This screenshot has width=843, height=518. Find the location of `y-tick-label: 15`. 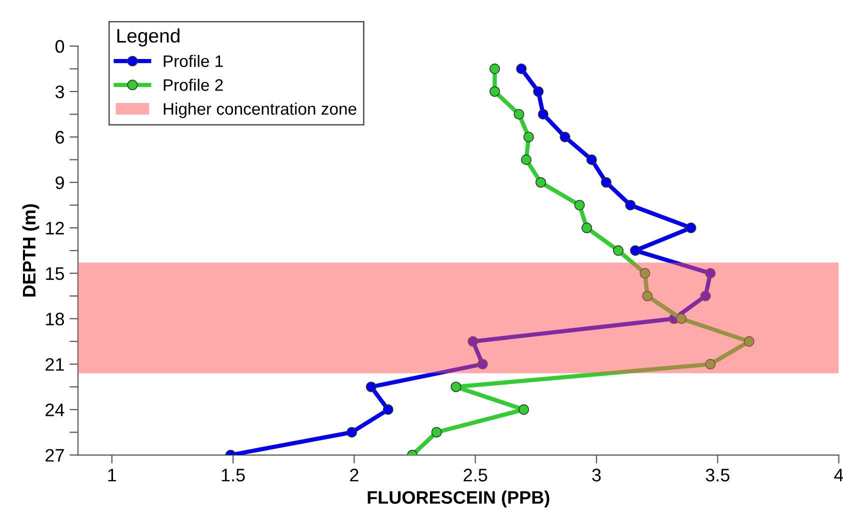

y-tick-label: 15 is located at coordinates (55, 273).